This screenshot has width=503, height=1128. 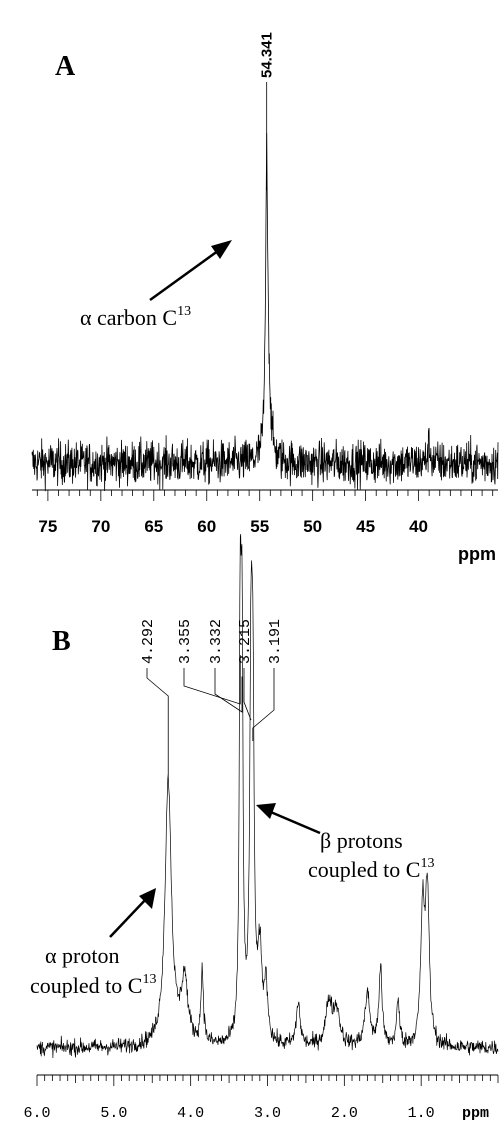 I want to click on tick-label: 1.0, so click(x=421, y=1113).